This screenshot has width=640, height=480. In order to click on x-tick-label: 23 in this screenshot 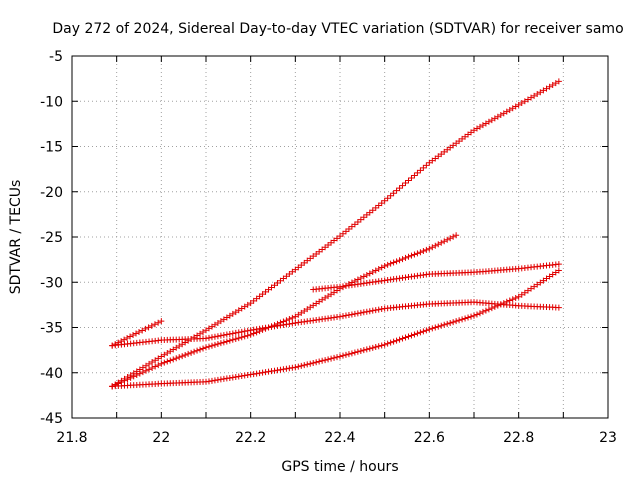, I will do `click(608, 438)`.